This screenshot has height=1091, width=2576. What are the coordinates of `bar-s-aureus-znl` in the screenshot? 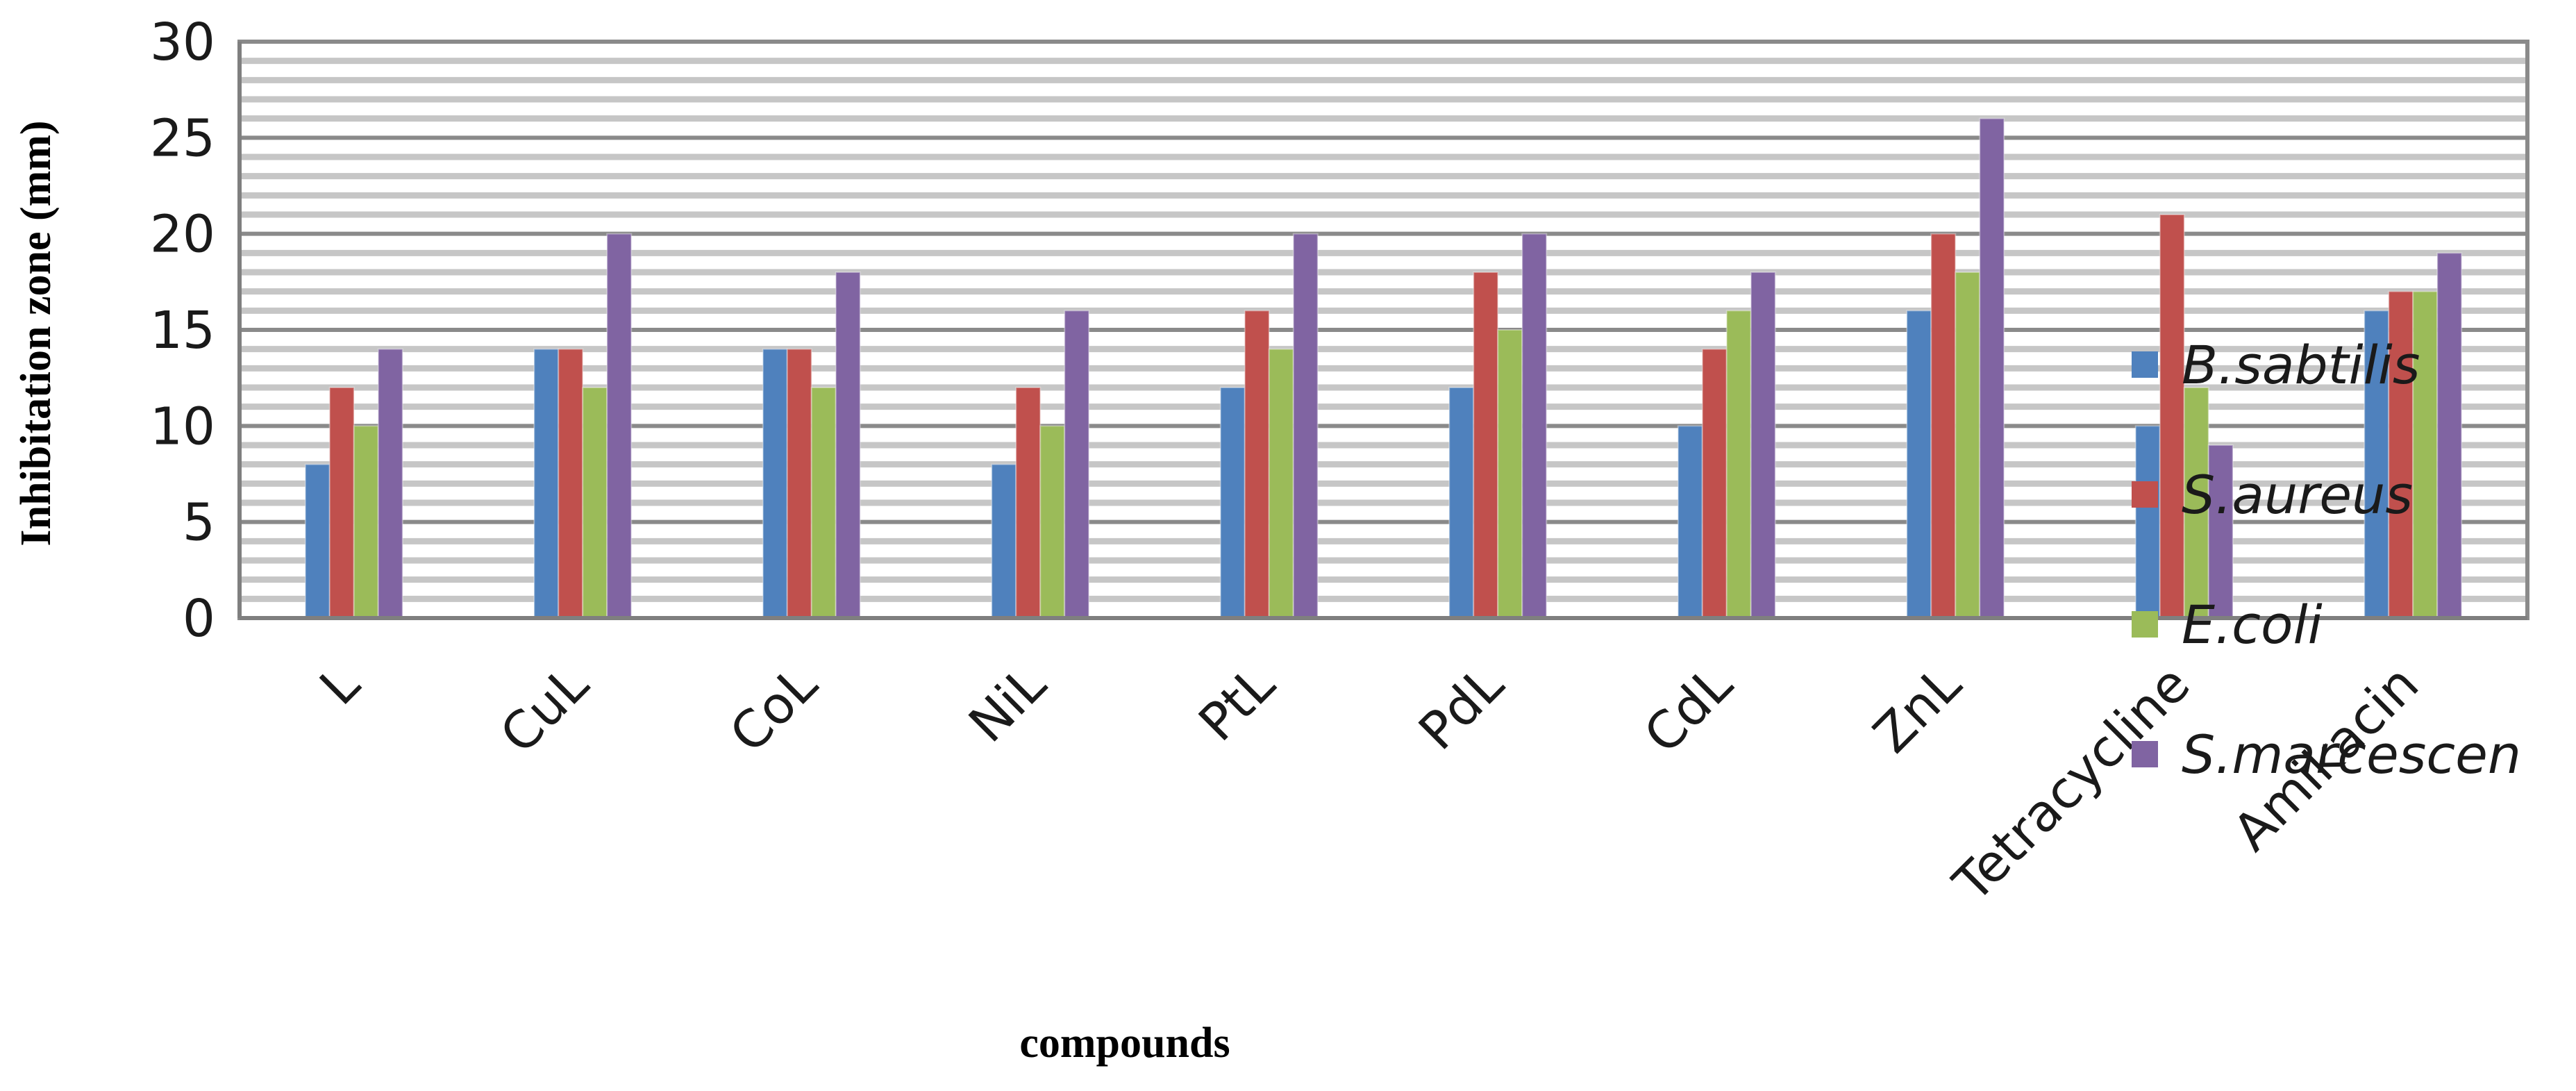 It's located at (1943, 426).